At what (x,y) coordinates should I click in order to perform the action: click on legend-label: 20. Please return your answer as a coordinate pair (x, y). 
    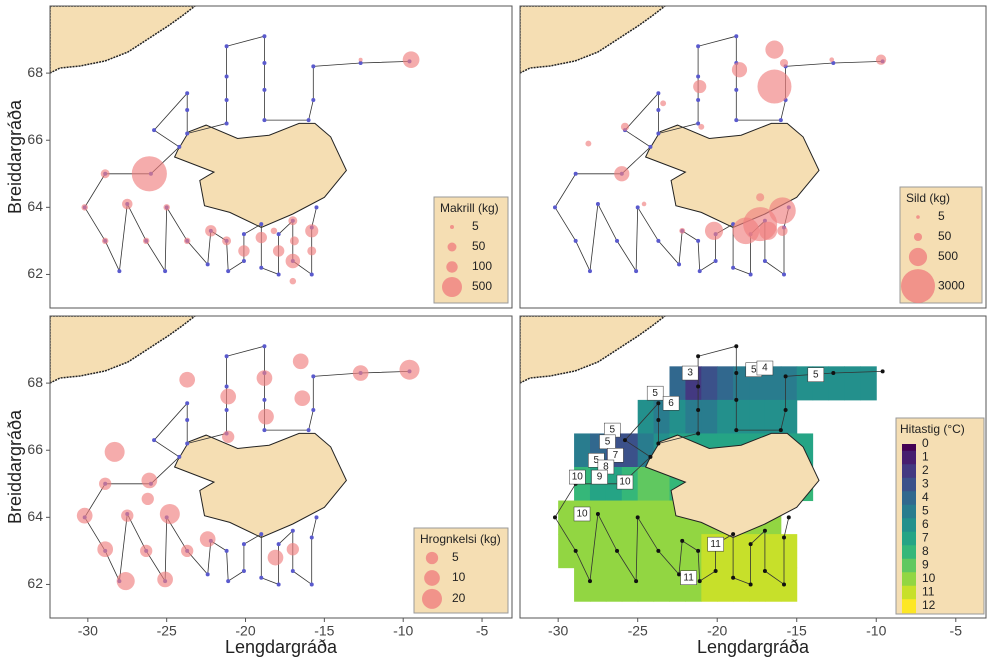
    Looking at the image, I should click on (459, 598).